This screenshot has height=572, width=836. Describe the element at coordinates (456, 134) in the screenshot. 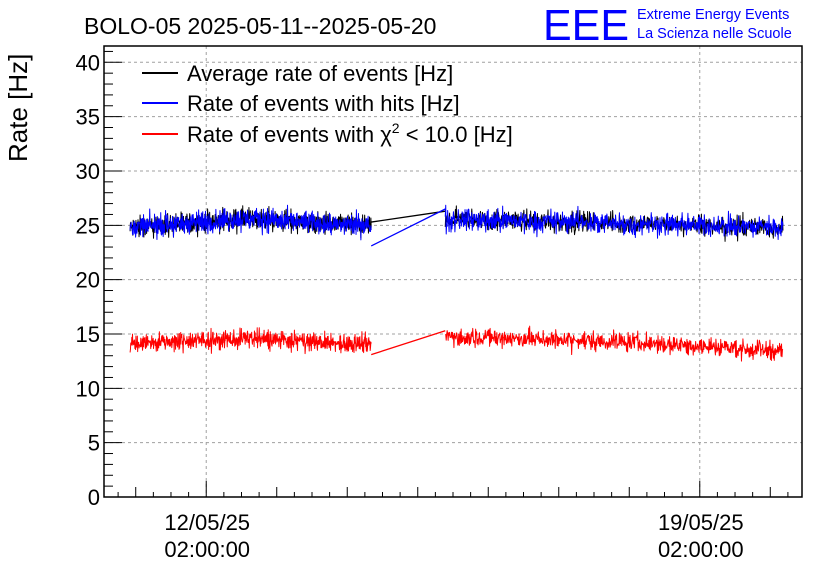

I see `legend-label-suffix: < 10.0 [Hz]` at that location.